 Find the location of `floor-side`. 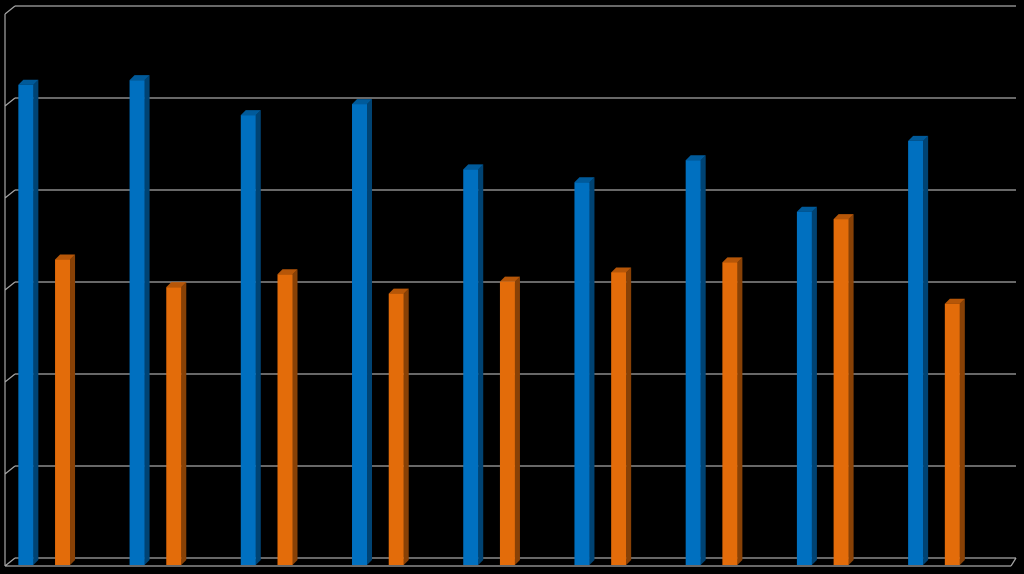

floor-side is located at coordinates (1013, 562).